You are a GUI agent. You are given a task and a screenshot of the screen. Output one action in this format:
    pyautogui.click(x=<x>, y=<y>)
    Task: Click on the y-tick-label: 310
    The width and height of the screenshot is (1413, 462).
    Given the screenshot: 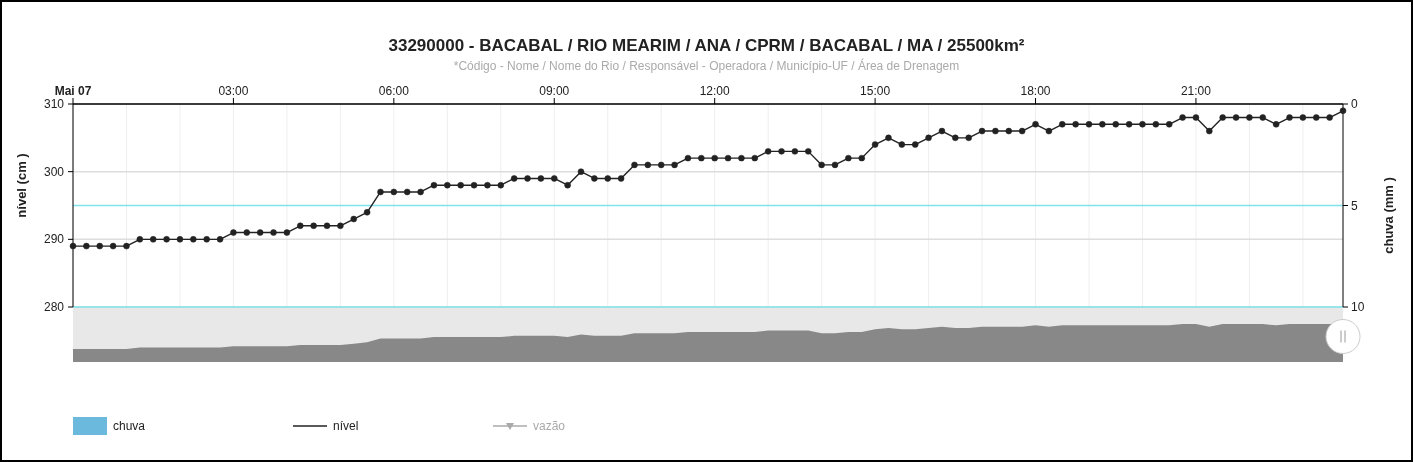 What is the action you would take?
    pyautogui.click(x=54, y=104)
    